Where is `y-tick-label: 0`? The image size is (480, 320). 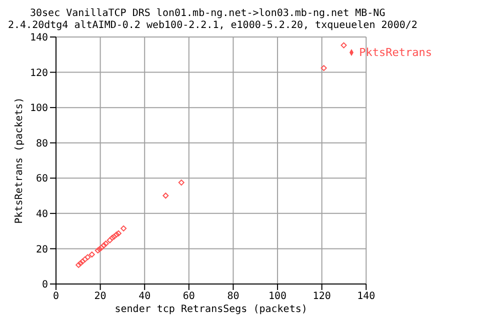
y-tick-label: 0 is located at coordinates (45, 285).